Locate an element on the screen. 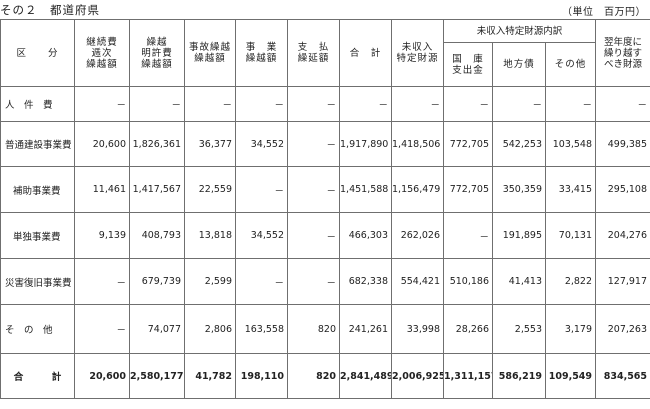  cell: 510,186 is located at coordinates (468, 281).